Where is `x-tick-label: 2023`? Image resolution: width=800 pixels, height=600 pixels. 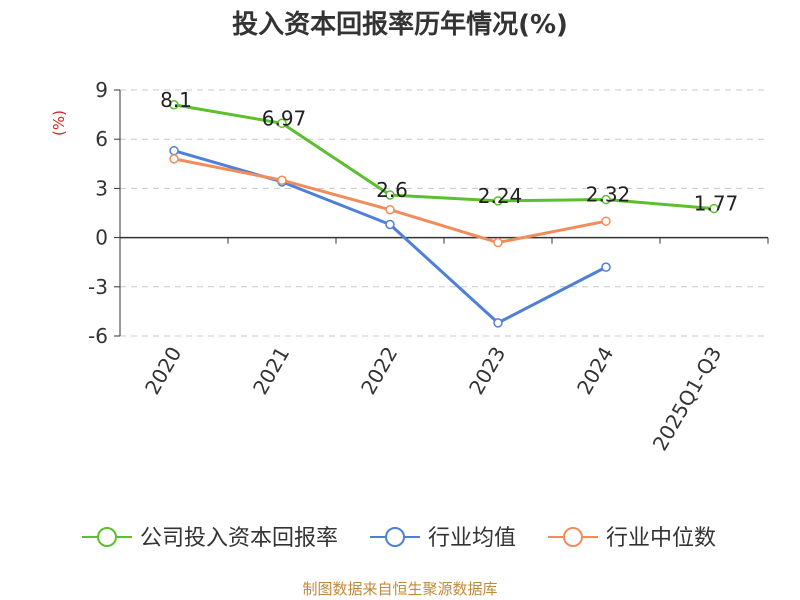 x-tick-label: 2023 is located at coordinates (487, 371).